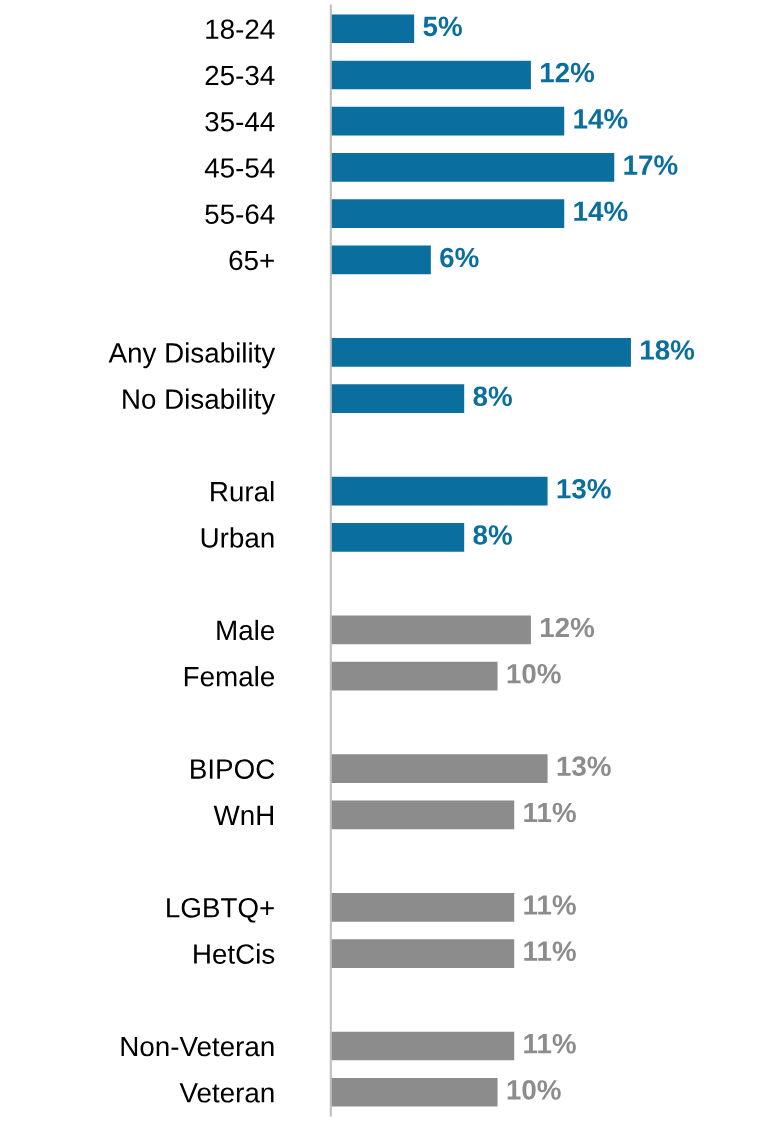  What do you see at coordinates (233, 769) in the screenshot?
I see `y-tick-label: BIPOC` at bounding box center [233, 769].